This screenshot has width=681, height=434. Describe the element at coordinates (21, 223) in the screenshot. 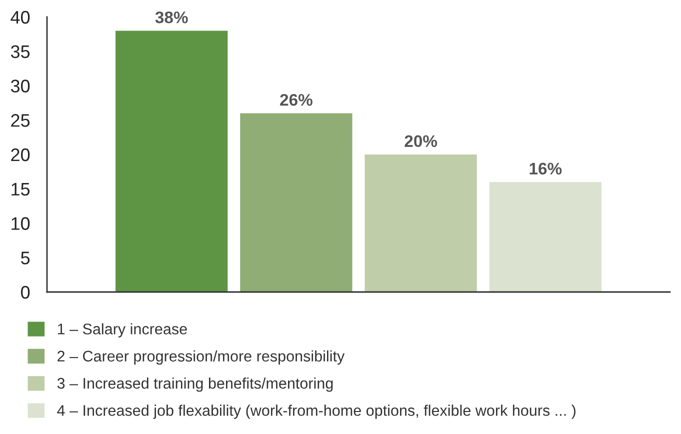

I see `y-tick-label: 10` at that location.